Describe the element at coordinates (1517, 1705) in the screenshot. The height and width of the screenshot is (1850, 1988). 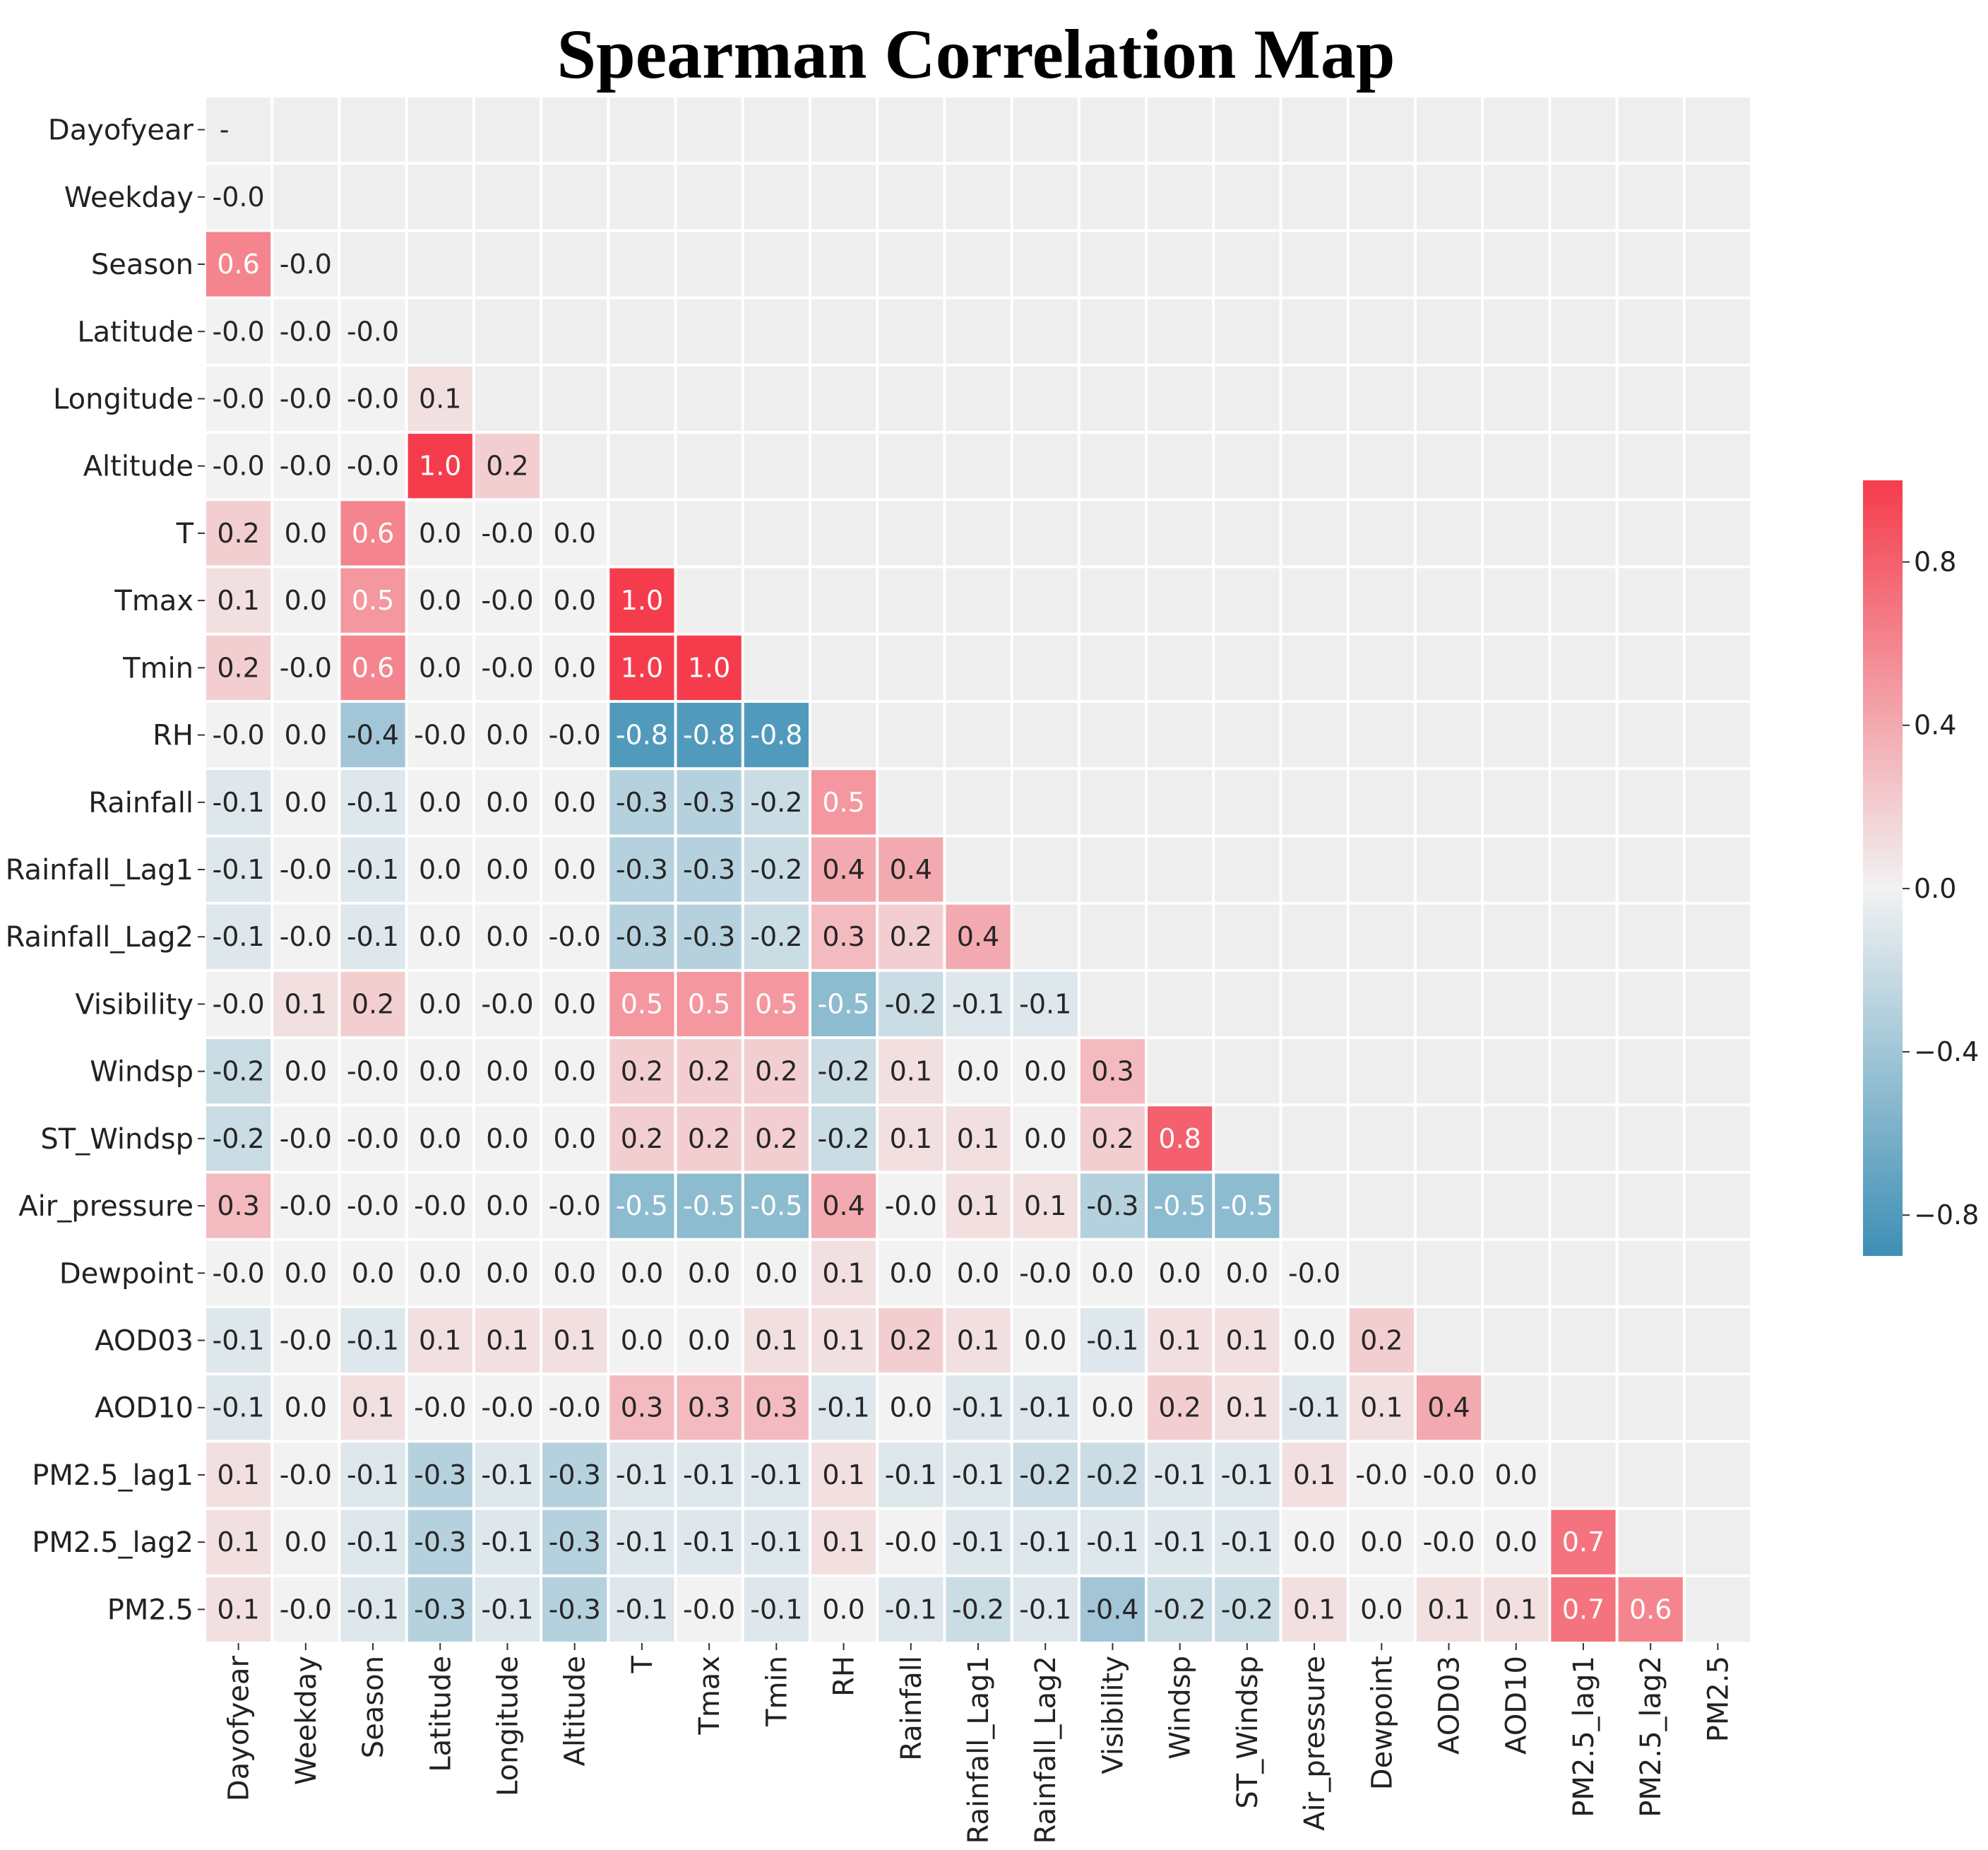
I see `x-tick-label: AOD10` at that location.